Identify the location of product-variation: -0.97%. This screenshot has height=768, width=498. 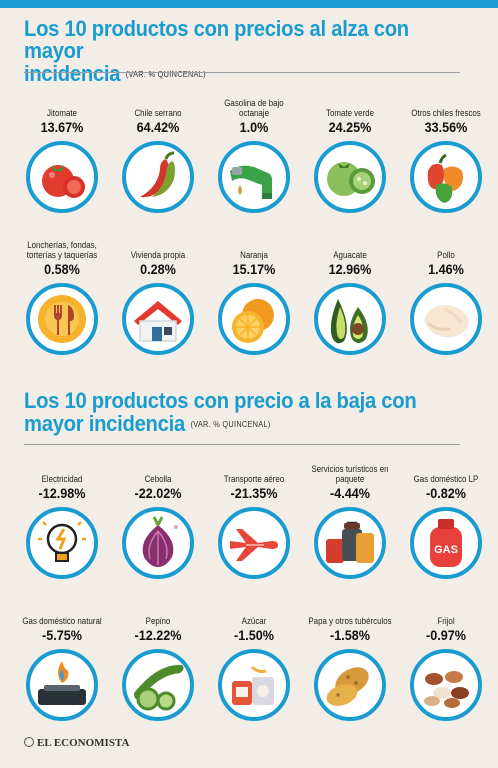
(446, 635).